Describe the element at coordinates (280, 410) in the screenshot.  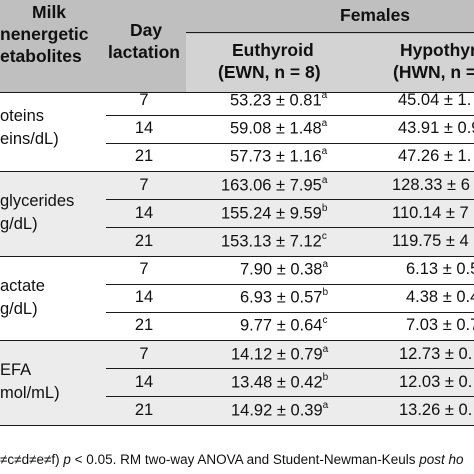
I see `table-cell-ewn: 14.92 ± 0.39a` at that location.